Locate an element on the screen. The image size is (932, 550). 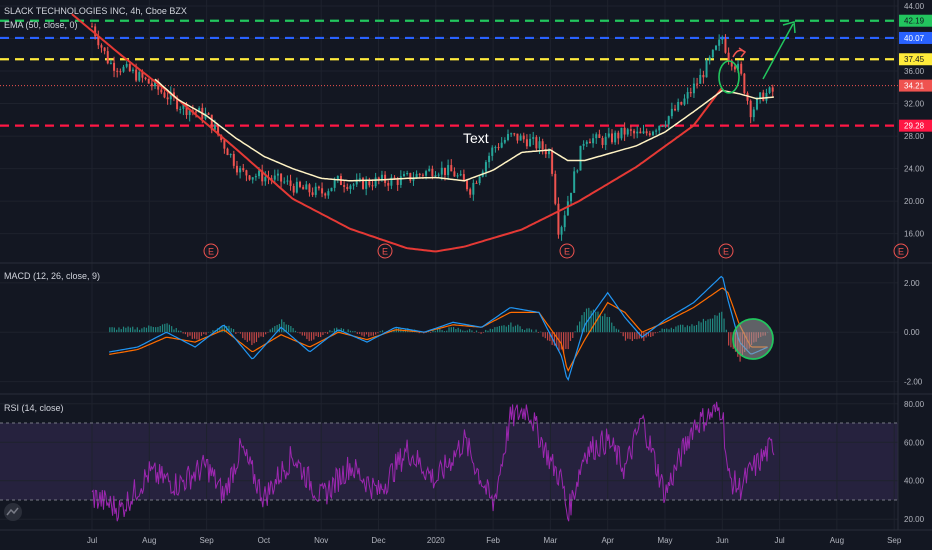
level-price-label: 42.19 is located at coordinates (914, 21).